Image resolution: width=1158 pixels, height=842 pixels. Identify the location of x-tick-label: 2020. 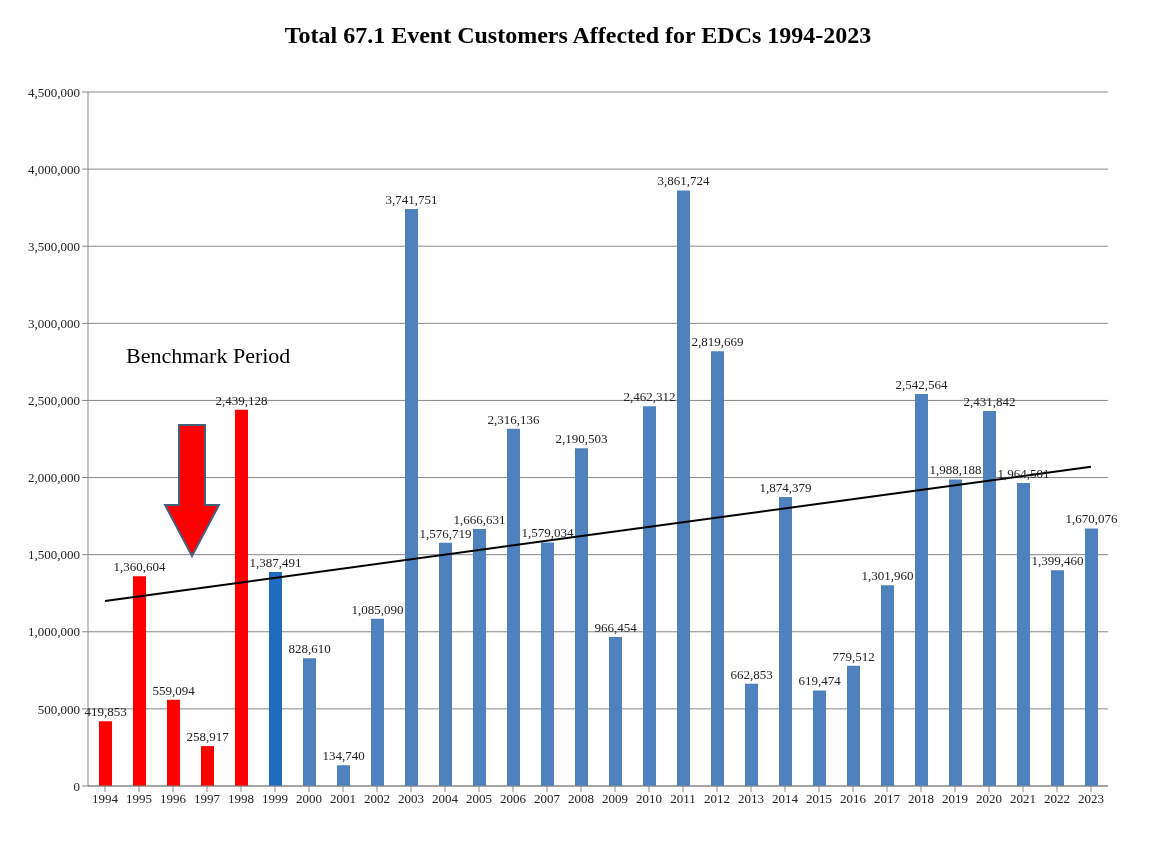
(989, 799).